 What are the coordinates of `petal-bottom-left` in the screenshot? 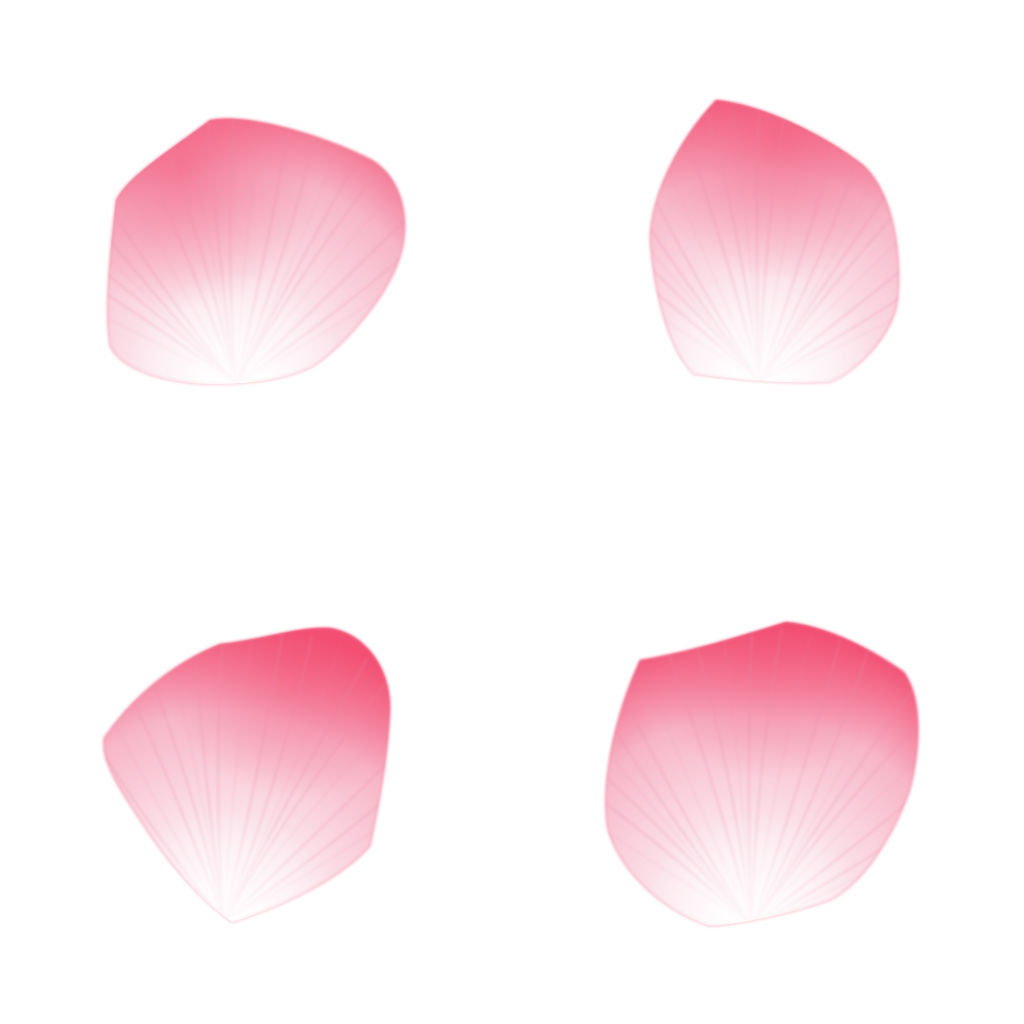 It's located at (247, 775).